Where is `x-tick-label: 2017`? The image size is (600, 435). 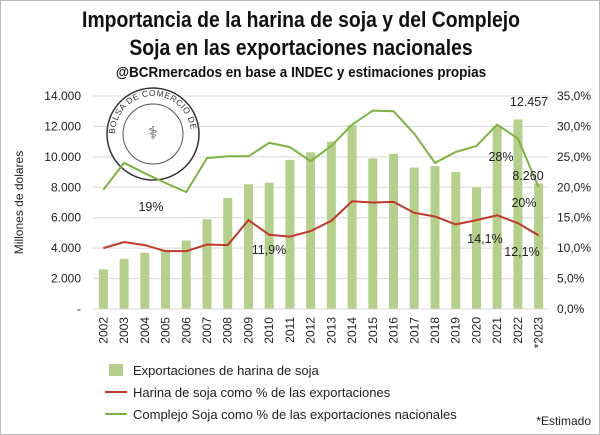
x-tick-label: 2017 is located at coordinates (414, 330).